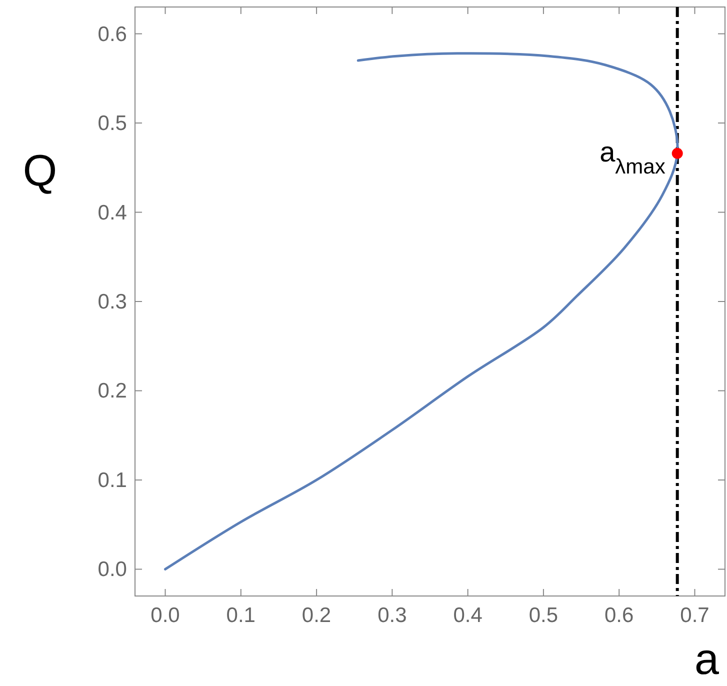 The width and height of the screenshot is (727, 686). Describe the element at coordinates (317, 615) in the screenshot. I see `x-tick-label: 0.2` at that location.